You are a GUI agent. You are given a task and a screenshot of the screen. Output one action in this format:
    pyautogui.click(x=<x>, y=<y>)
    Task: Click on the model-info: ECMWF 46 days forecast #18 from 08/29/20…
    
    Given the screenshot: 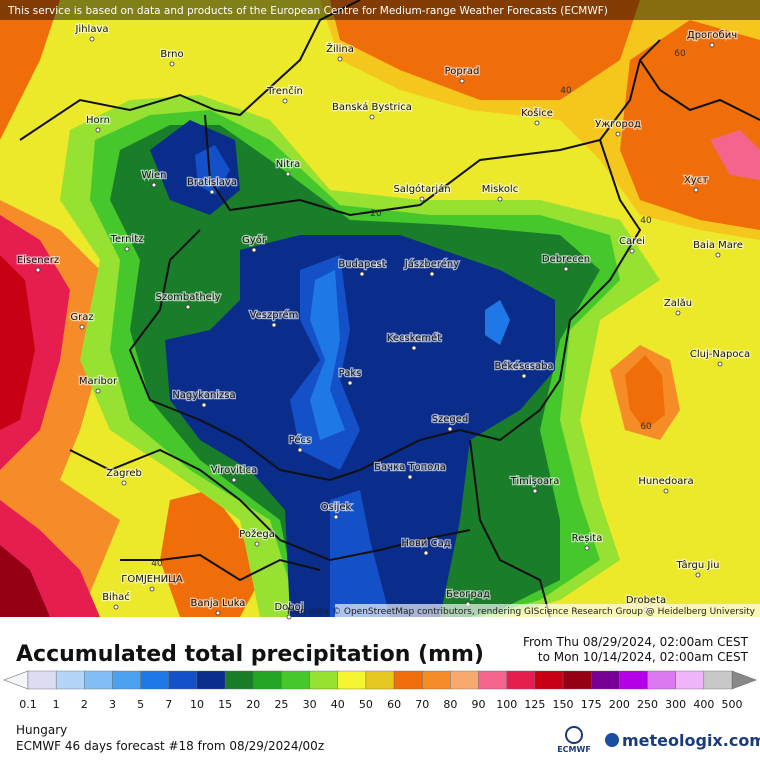 What is the action you would take?
    pyautogui.click(x=170, y=746)
    